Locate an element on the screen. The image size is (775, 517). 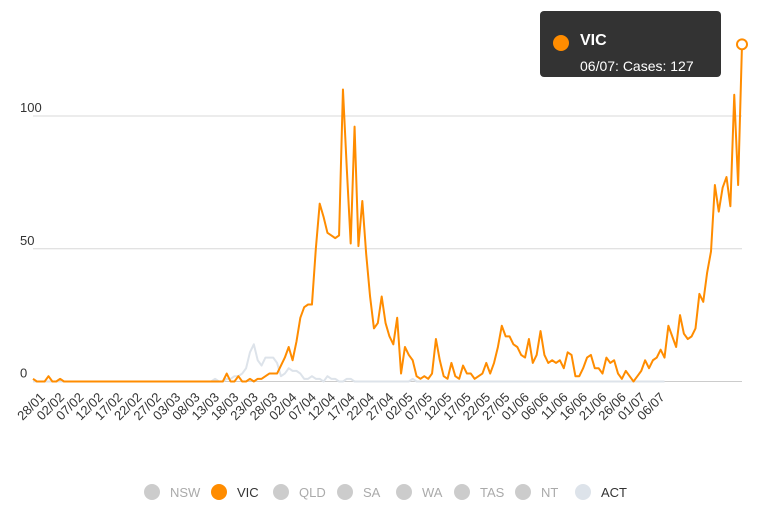
legend-item-wa: WA is located at coordinates (419, 492).